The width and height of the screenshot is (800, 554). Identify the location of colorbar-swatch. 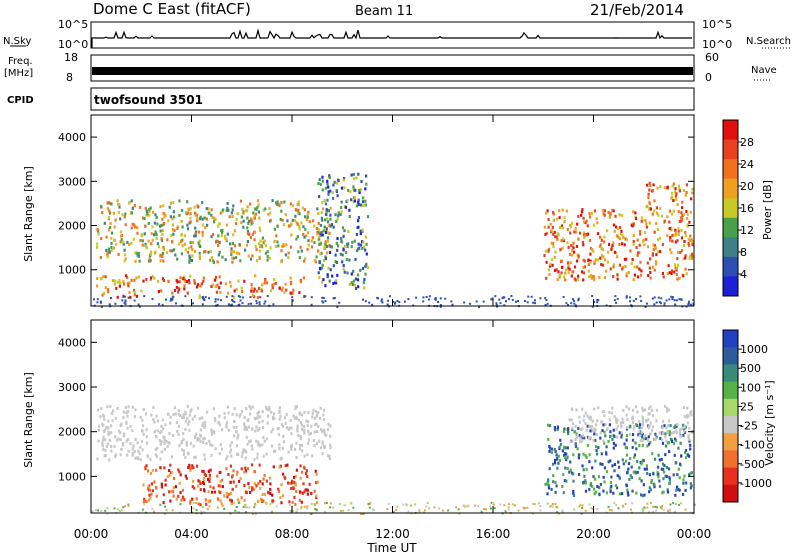
(730, 339).